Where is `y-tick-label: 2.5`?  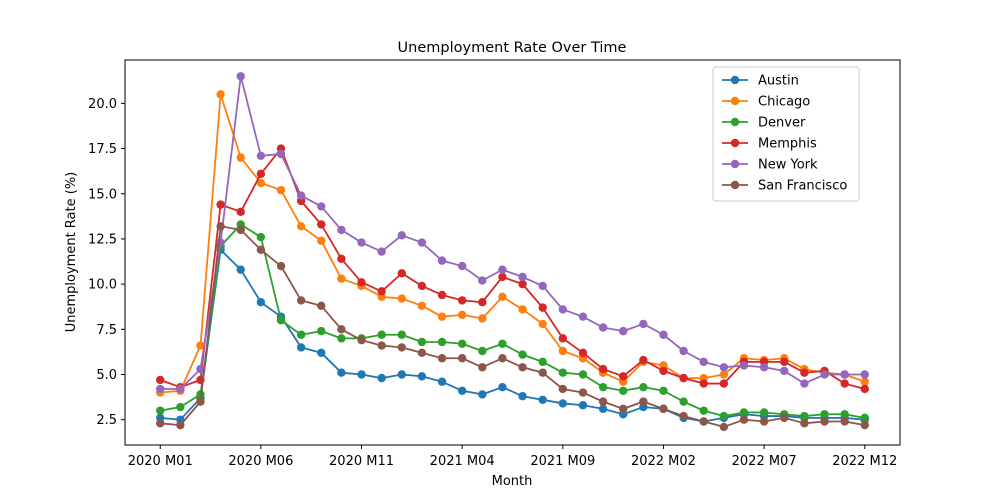 y-tick-label: 2.5 is located at coordinates (106, 420).